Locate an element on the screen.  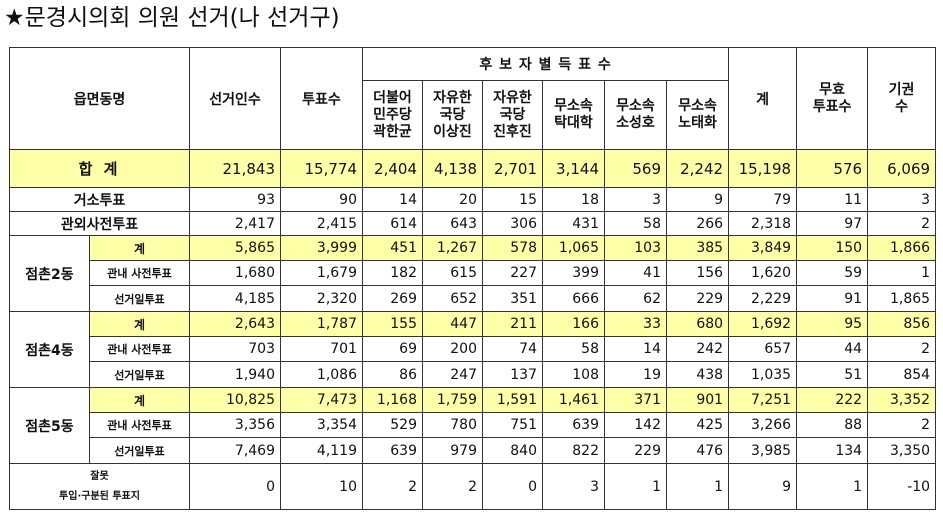
table-cell: 10 is located at coordinates (321, 486).